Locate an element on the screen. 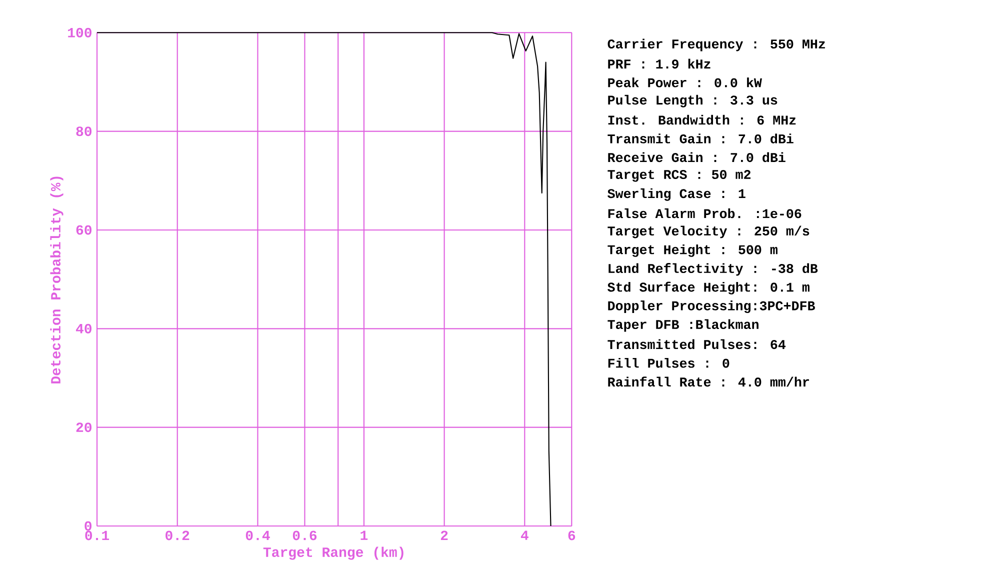  x-tick-label: 6 is located at coordinates (572, 535).